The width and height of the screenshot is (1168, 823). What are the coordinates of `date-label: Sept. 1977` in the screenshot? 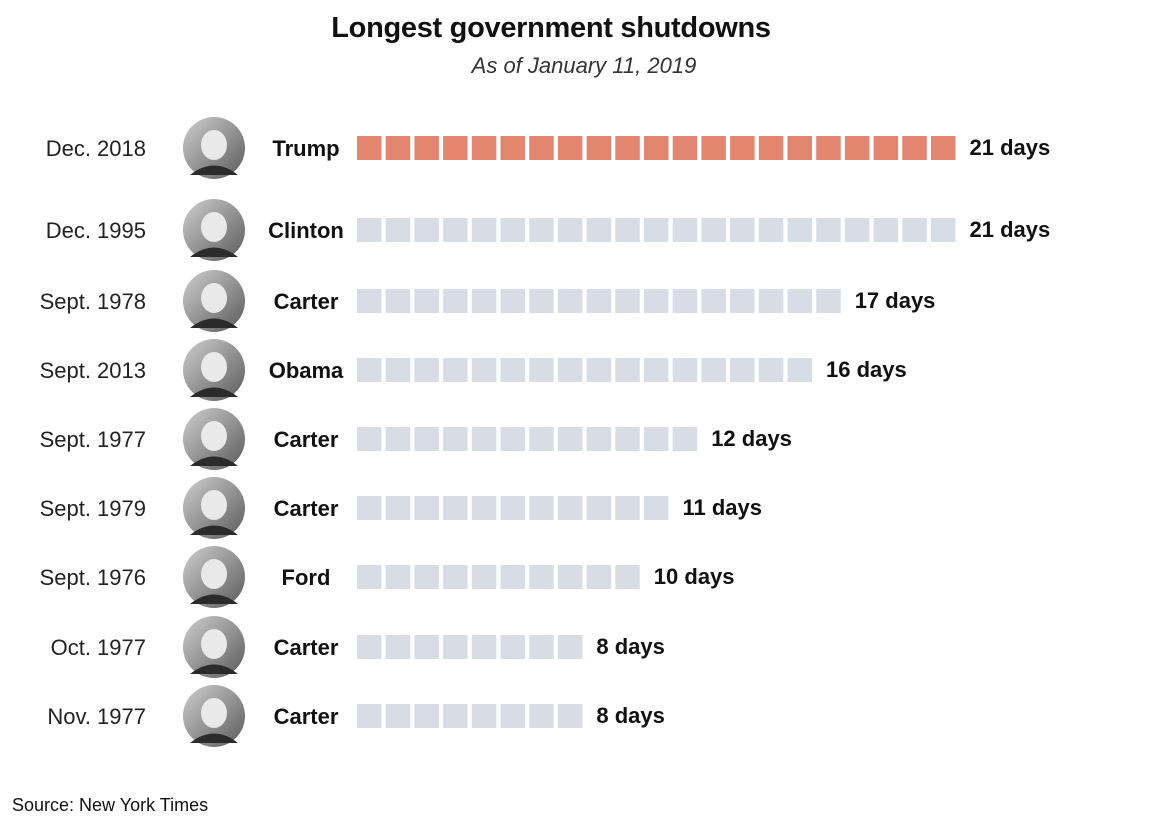 It's located at (93, 439).